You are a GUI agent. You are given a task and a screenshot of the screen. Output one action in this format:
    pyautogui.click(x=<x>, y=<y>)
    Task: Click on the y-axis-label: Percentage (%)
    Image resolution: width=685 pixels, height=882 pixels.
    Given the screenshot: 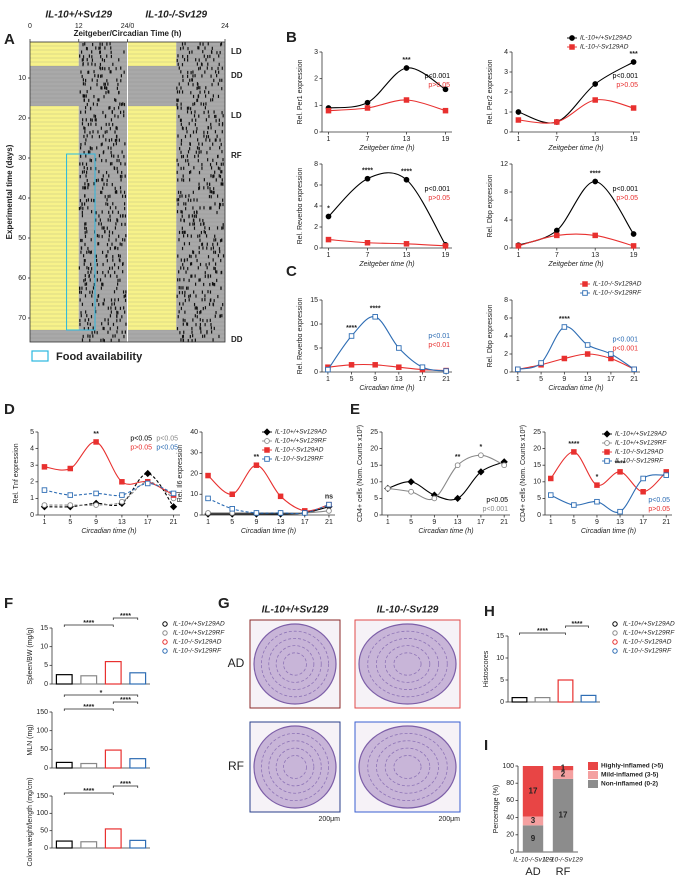 What is the action you would take?
    pyautogui.click(x=496, y=809)
    